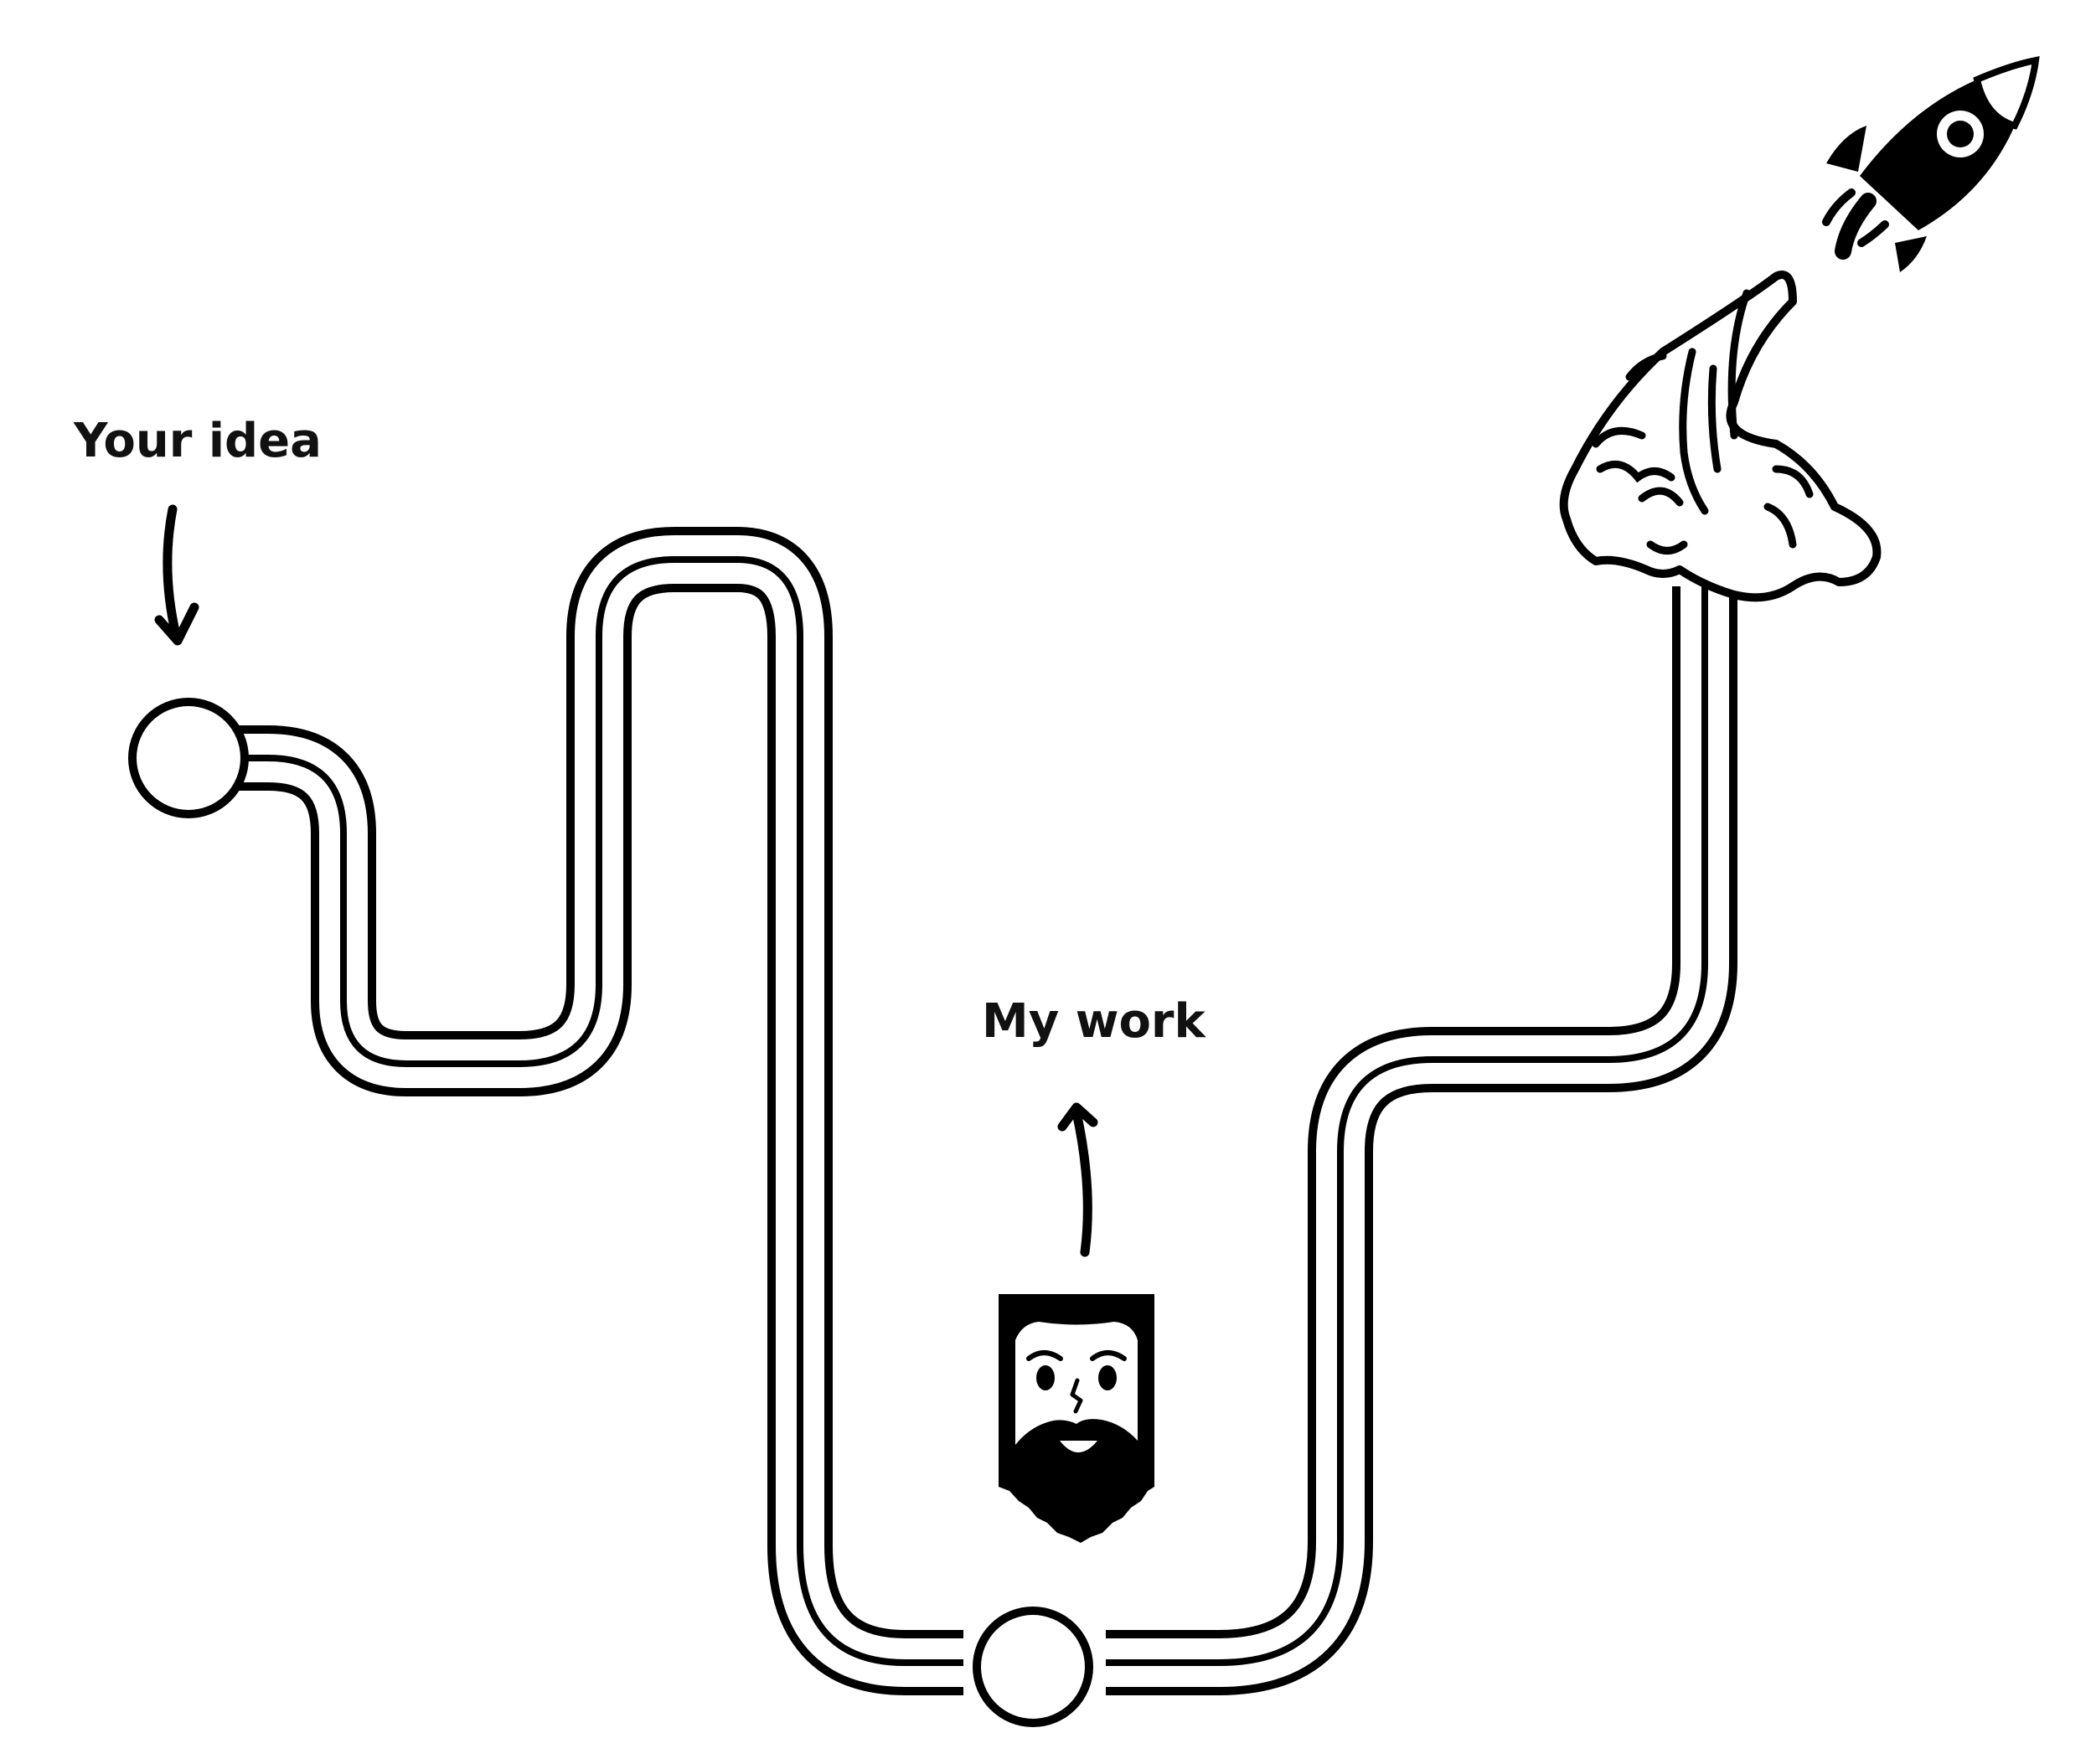 The width and height of the screenshot is (2096, 1764). I want to click on down-arrow, so click(176, 575).